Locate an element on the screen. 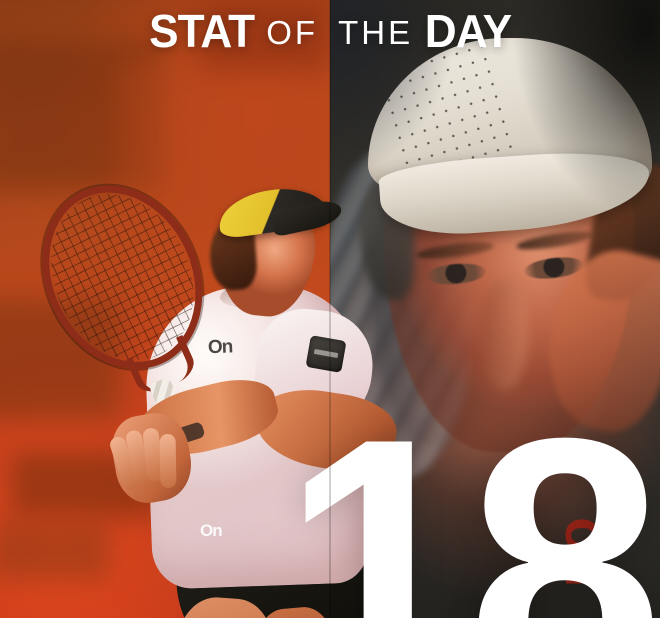 The height and width of the screenshot is (618, 660). racket-strings is located at coordinates (122, 277).